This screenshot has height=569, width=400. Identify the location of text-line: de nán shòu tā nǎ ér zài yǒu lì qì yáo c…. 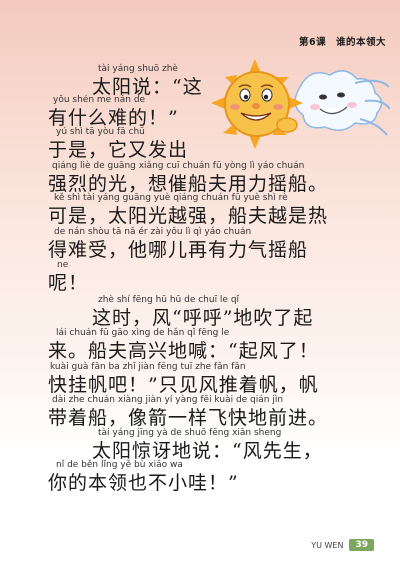
(200, 245).